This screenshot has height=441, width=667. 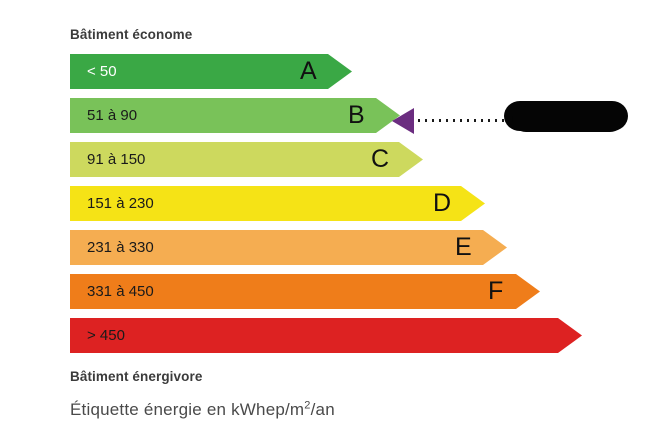 I want to click on unit-text-after: /an, so click(x=322, y=409).